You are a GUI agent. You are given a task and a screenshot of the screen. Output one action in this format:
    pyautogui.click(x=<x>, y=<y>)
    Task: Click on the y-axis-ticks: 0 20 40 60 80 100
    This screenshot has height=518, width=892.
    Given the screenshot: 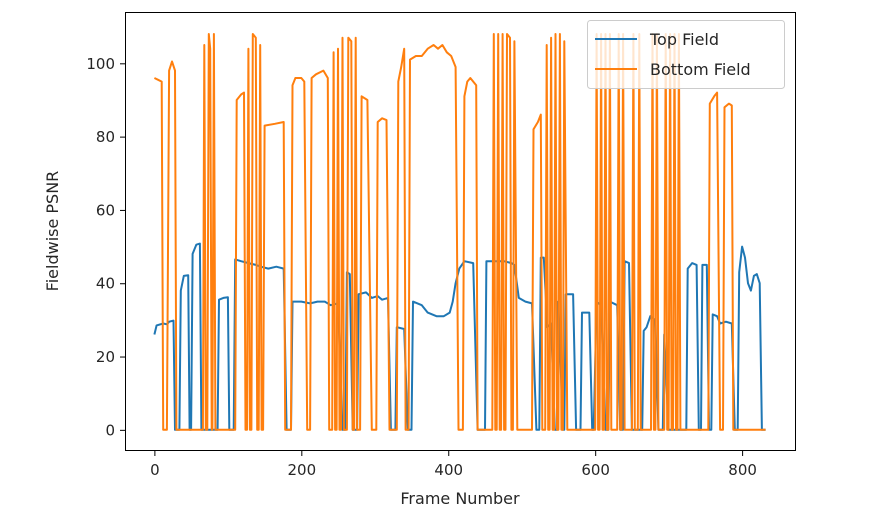 What is the action you would take?
    pyautogui.click(x=106, y=247)
    